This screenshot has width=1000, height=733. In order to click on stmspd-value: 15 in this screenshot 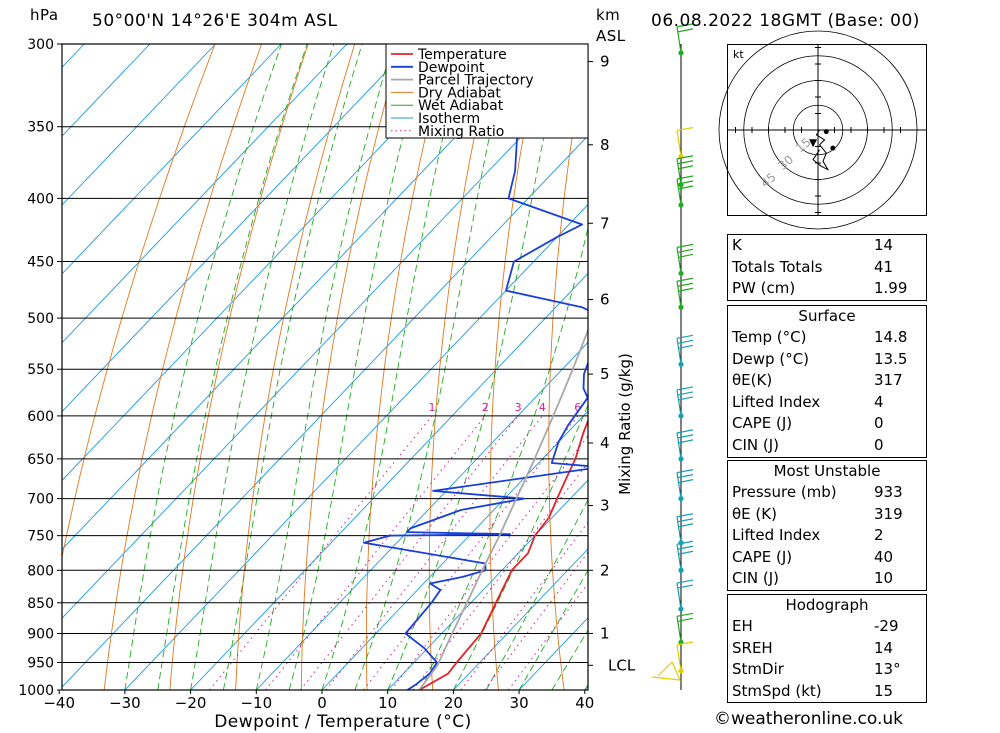, I will do `click(884, 690)`.